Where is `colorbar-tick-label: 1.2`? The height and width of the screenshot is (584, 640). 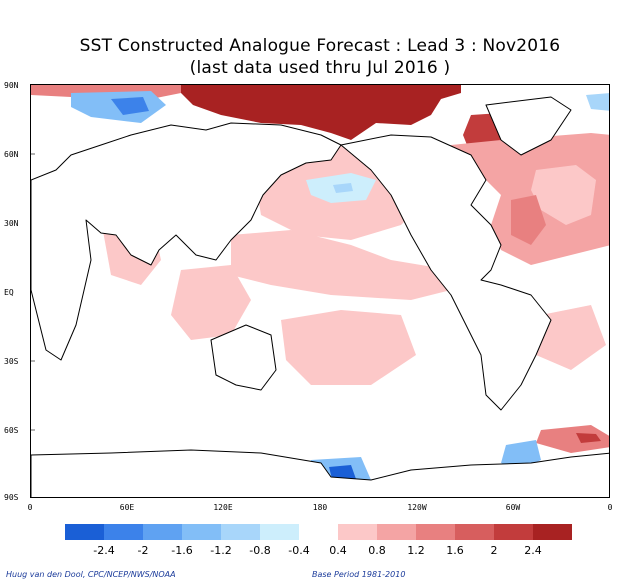
colorbar-tick-label: 1.2 is located at coordinates (416, 550).